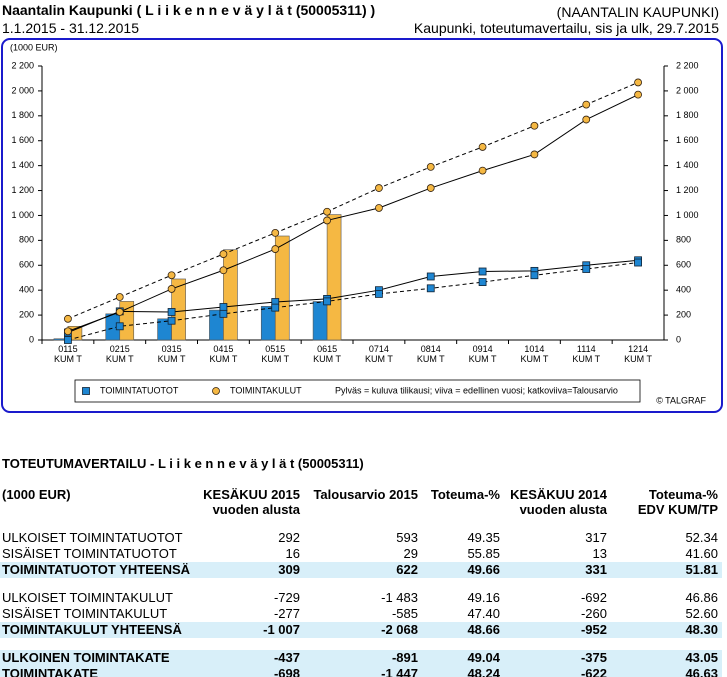 Image resolution: width=727 pixels, height=677 pixels. Describe the element at coordinates (26, 290) in the screenshot. I see `y-tick-label: 400` at that location.